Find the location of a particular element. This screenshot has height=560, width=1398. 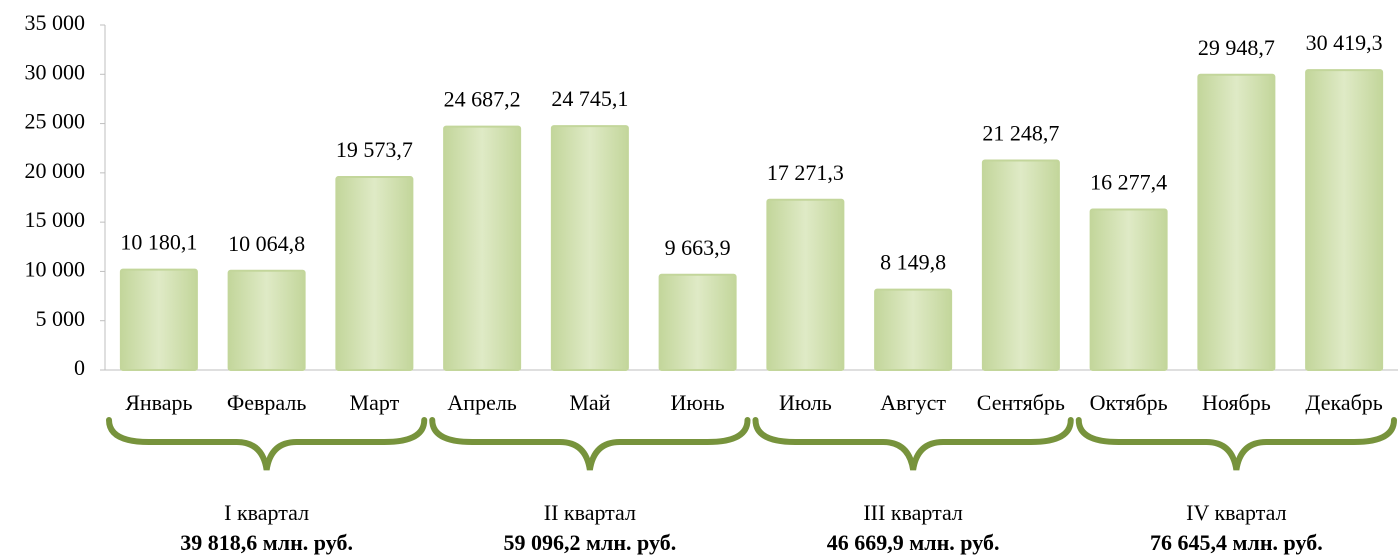

value-label: 29 948,7 is located at coordinates (1236, 47).